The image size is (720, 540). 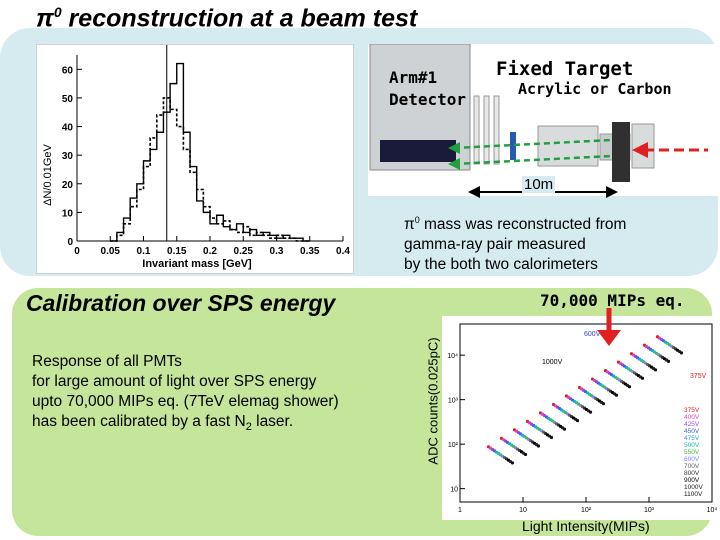 What do you see at coordinates (552, 362) in the screenshot?
I see `pmt-callout: 1000V` at bounding box center [552, 362].